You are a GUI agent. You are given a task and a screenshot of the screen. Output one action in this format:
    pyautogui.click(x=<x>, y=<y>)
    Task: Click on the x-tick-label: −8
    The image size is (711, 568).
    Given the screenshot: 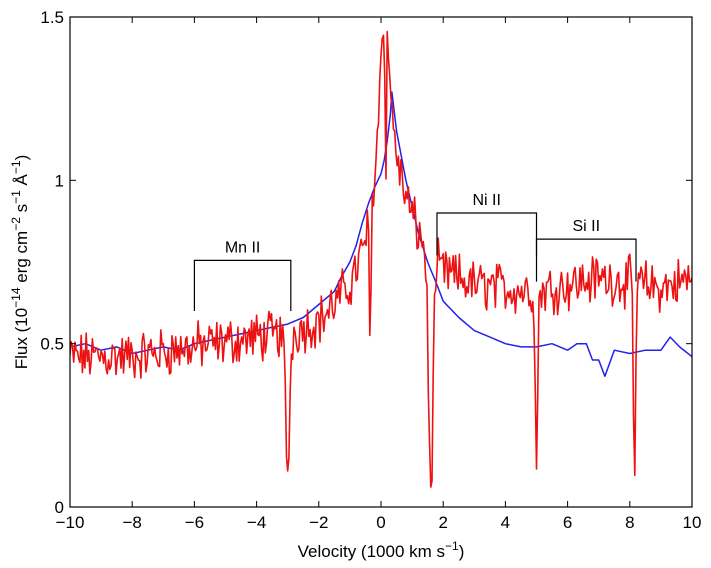 What is the action you would take?
    pyautogui.click(x=132, y=522)
    